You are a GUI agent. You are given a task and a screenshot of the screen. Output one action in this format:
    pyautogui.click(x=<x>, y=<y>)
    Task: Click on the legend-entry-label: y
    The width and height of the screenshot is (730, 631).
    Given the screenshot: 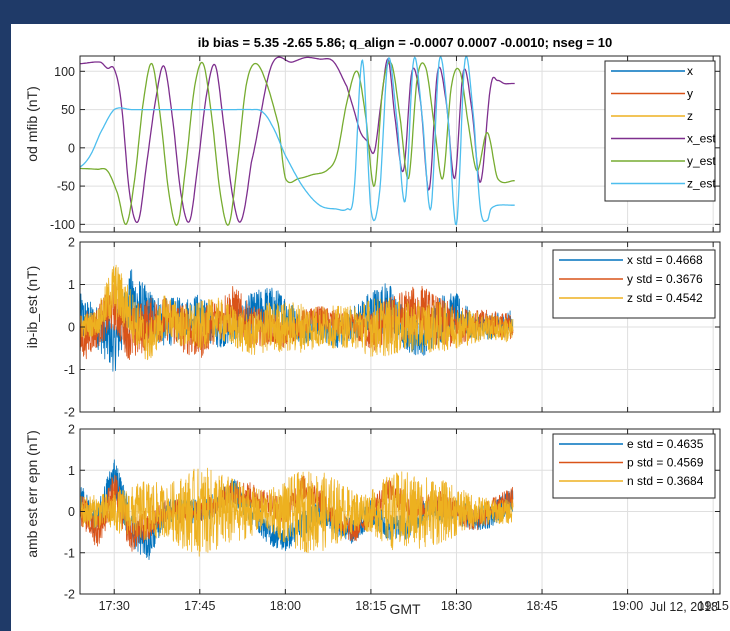 What is the action you would take?
    pyautogui.click(x=690, y=94)
    